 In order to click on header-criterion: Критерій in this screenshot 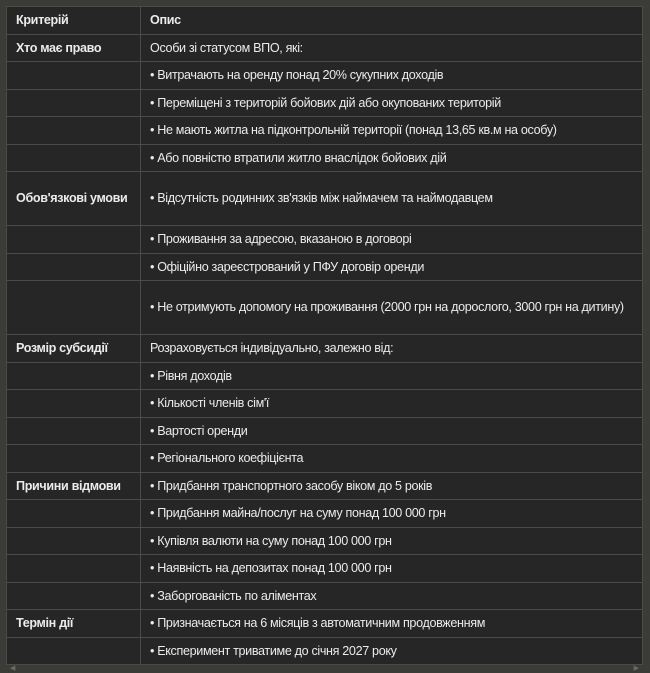, I will do `click(73, 20)`.